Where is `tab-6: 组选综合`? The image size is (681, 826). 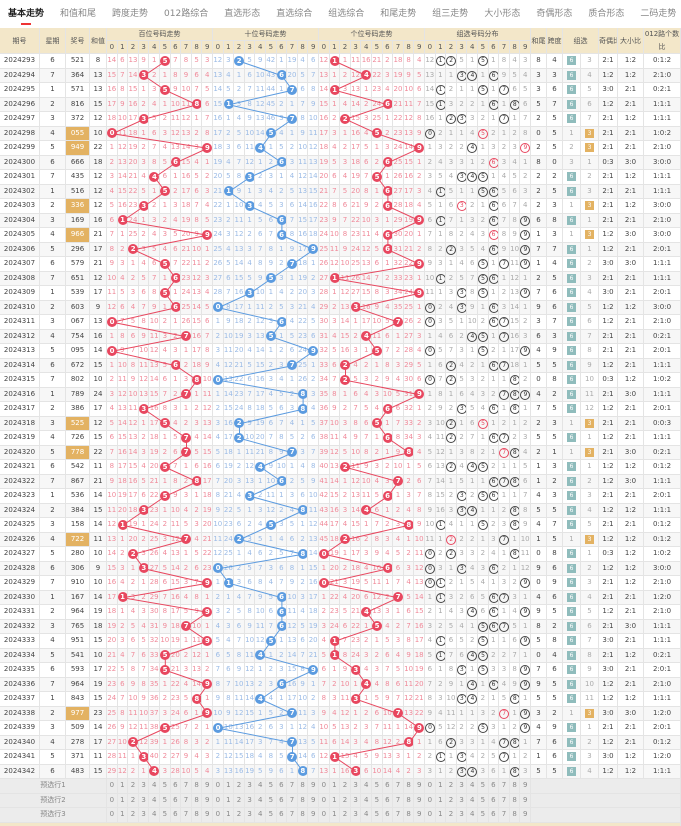 tab-6: 组选综合 is located at coordinates (346, 14).